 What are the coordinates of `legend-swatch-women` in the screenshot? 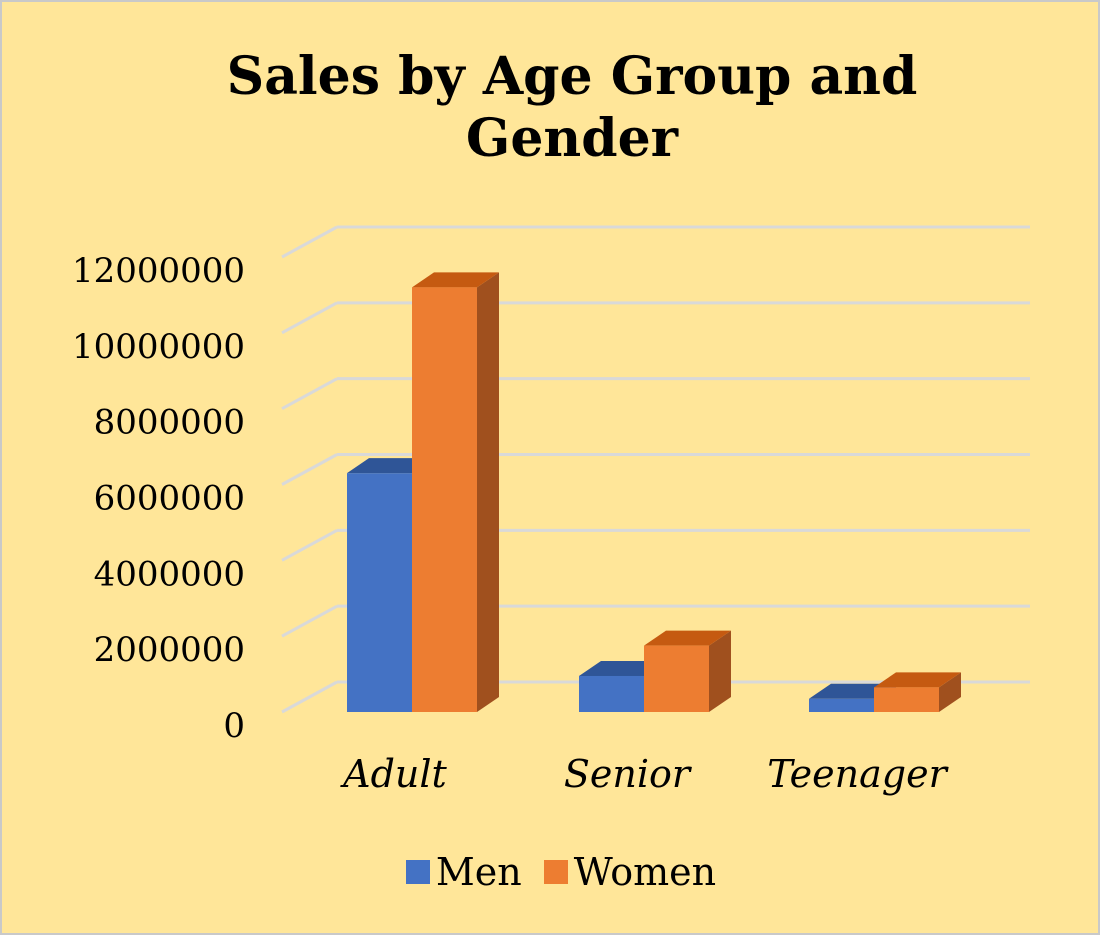 It's located at (555, 872).